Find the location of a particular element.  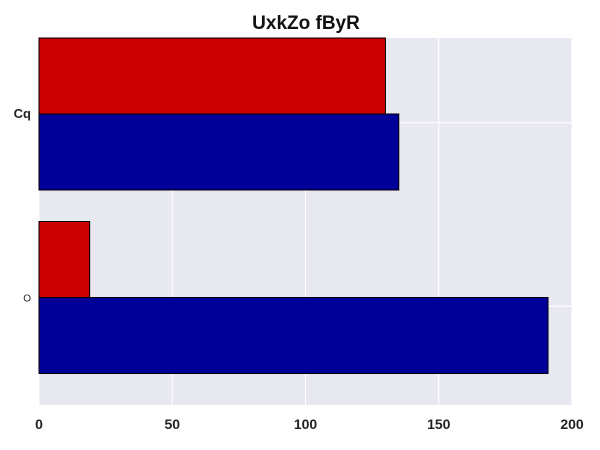

x-tick-label-3: 150 is located at coordinates (439, 424).